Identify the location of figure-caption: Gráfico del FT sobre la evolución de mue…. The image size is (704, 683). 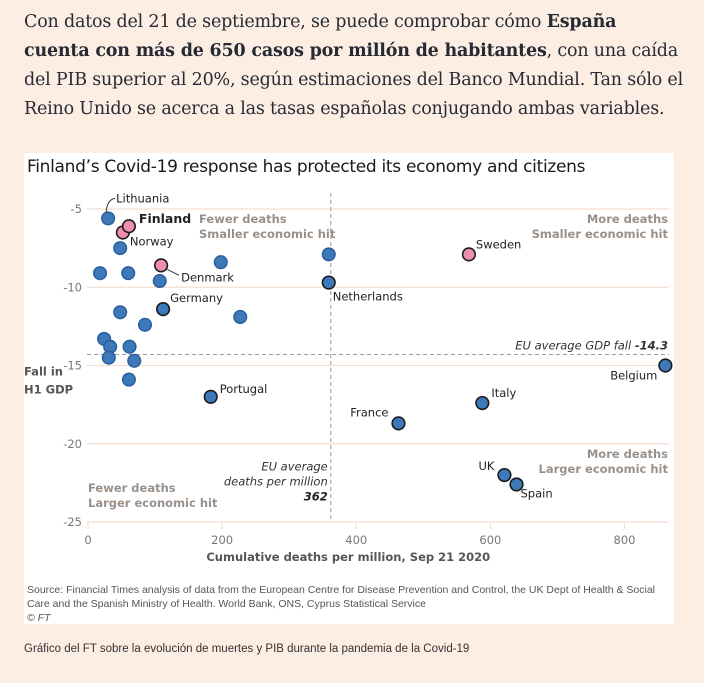
(247, 649).